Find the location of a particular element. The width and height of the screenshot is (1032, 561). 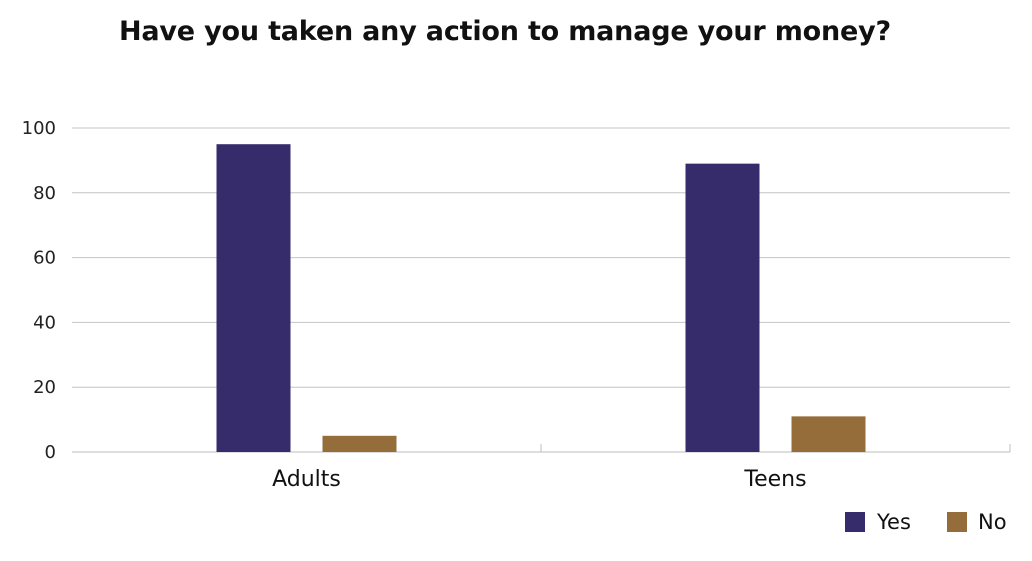

bar-yes-teens is located at coordinates (722, 307).